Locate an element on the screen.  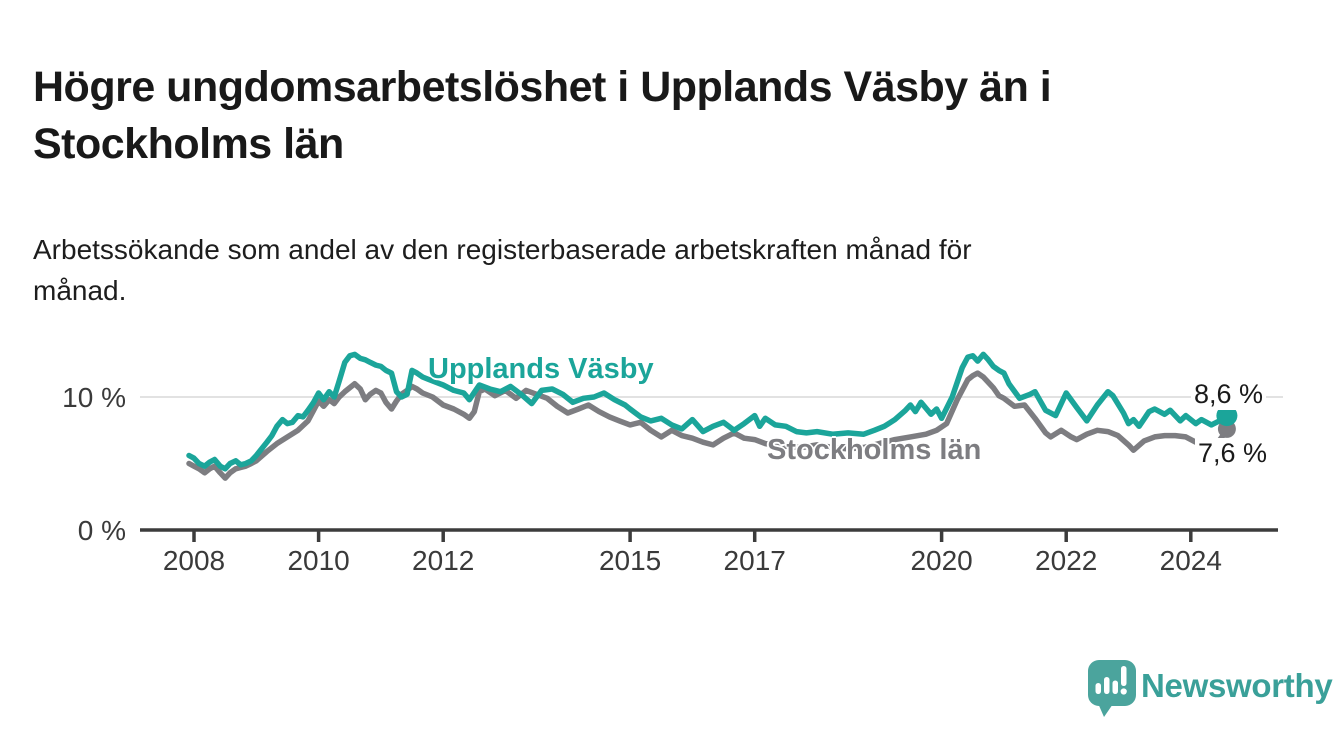
x-axis-tick-label-2022: 2022 is located at coordinates (1066, 560).